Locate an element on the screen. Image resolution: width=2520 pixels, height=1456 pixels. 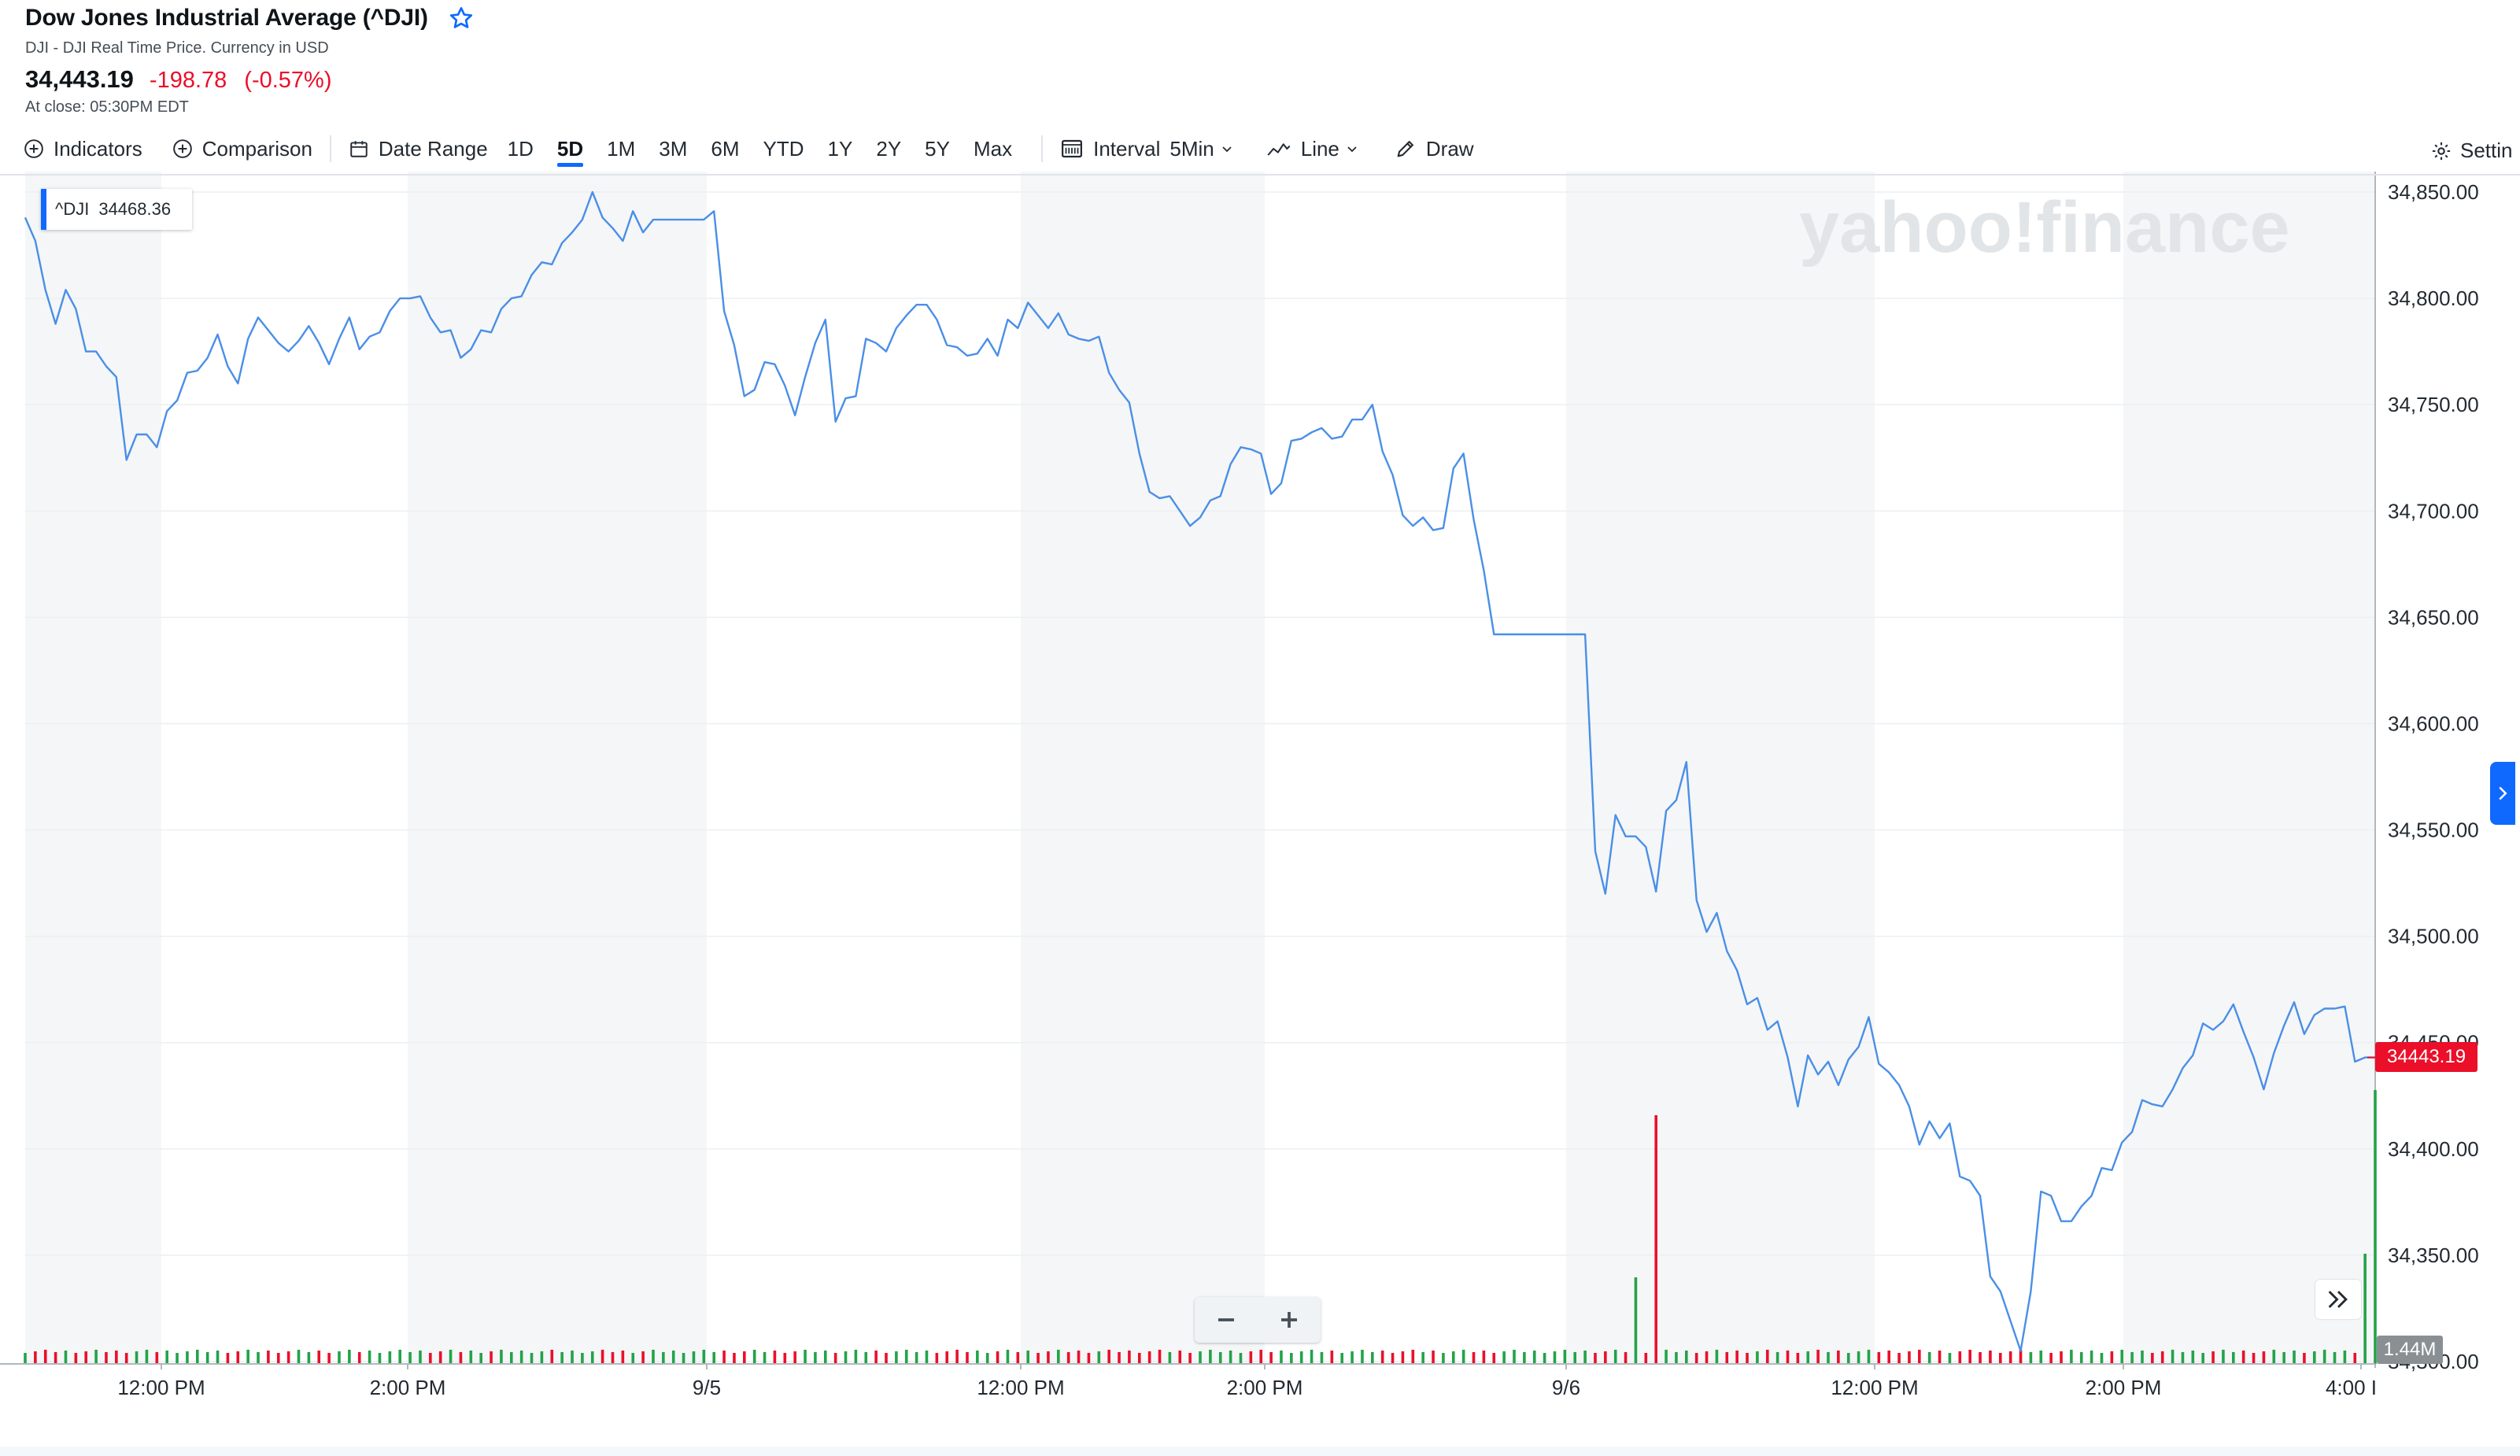
settings-button: Settin is located at coordinates (2471, 151).